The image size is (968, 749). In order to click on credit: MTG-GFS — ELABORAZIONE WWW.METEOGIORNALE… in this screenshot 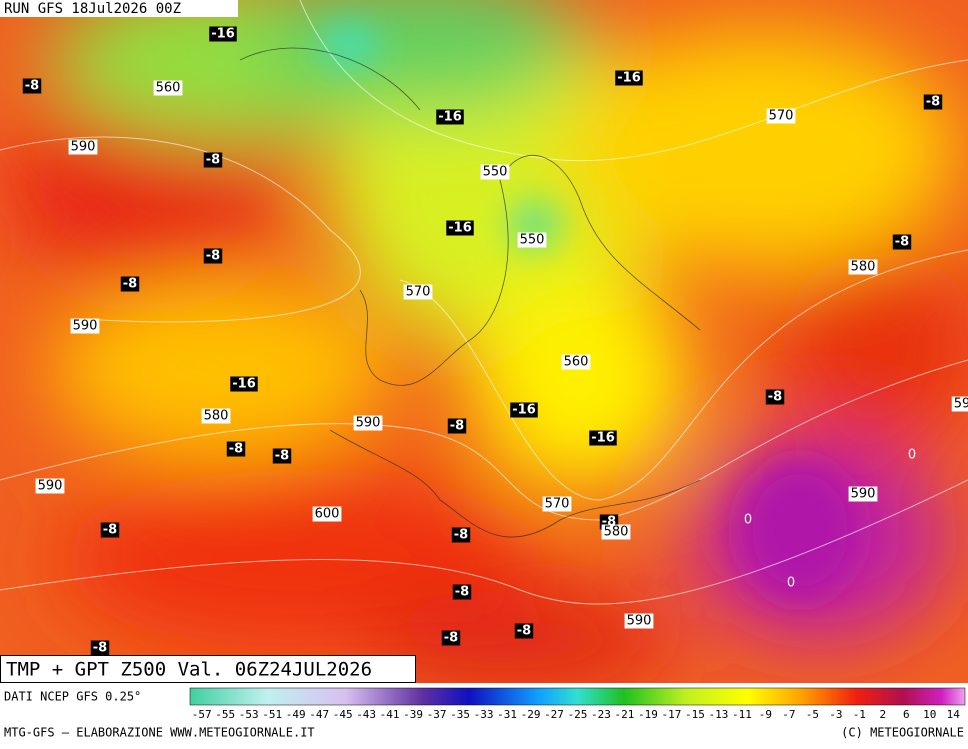, I will do `click(159, 733)`.